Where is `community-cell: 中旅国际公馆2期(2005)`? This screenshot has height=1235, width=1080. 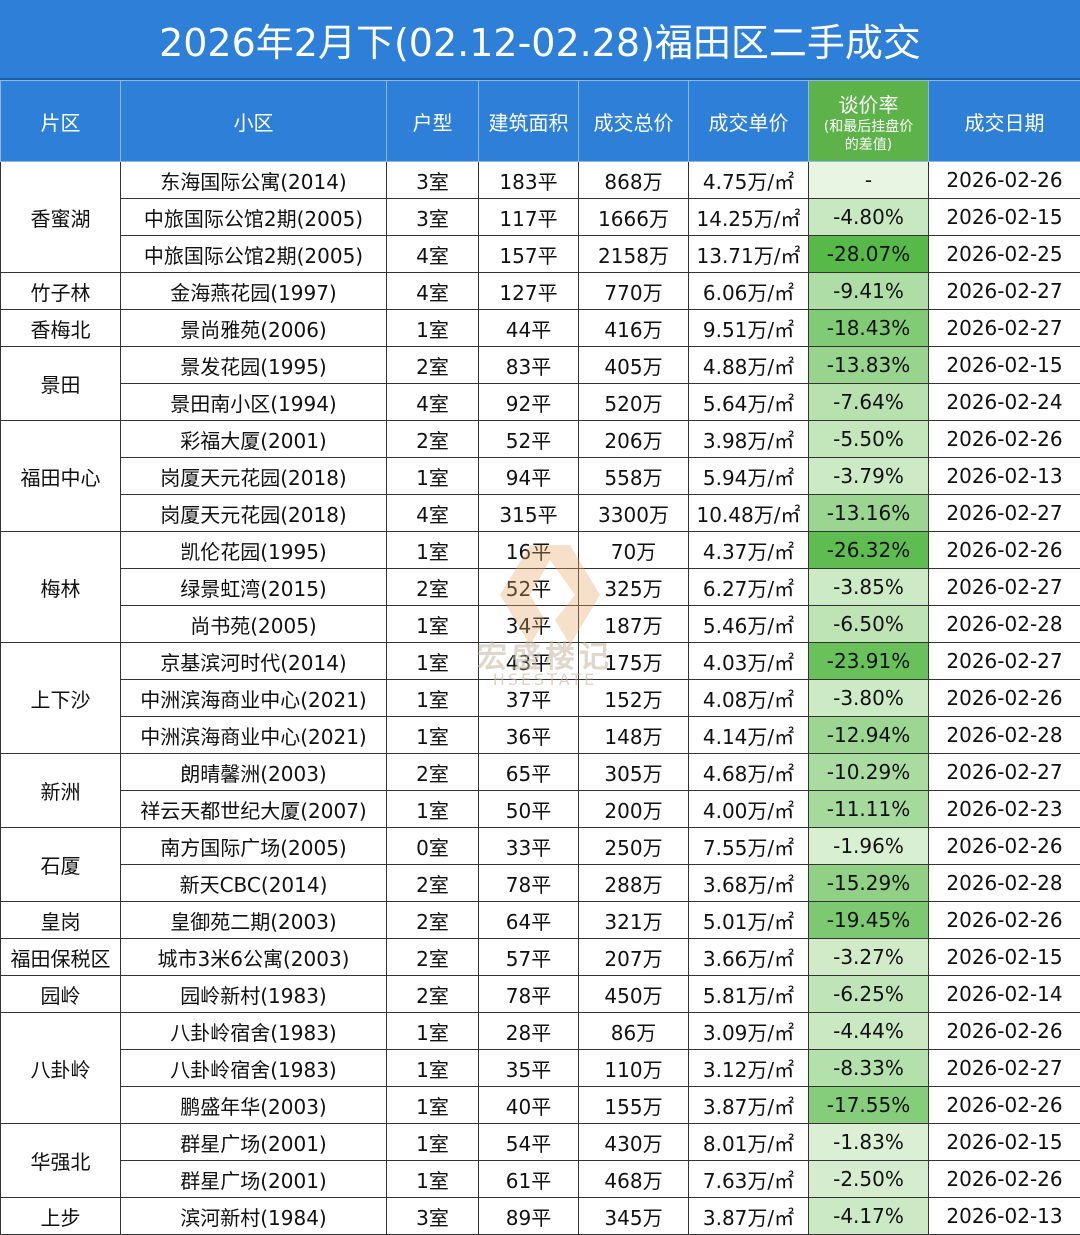 community-cell: 中旅国际公馆2期(2005) is located at coordinates (254, 217).